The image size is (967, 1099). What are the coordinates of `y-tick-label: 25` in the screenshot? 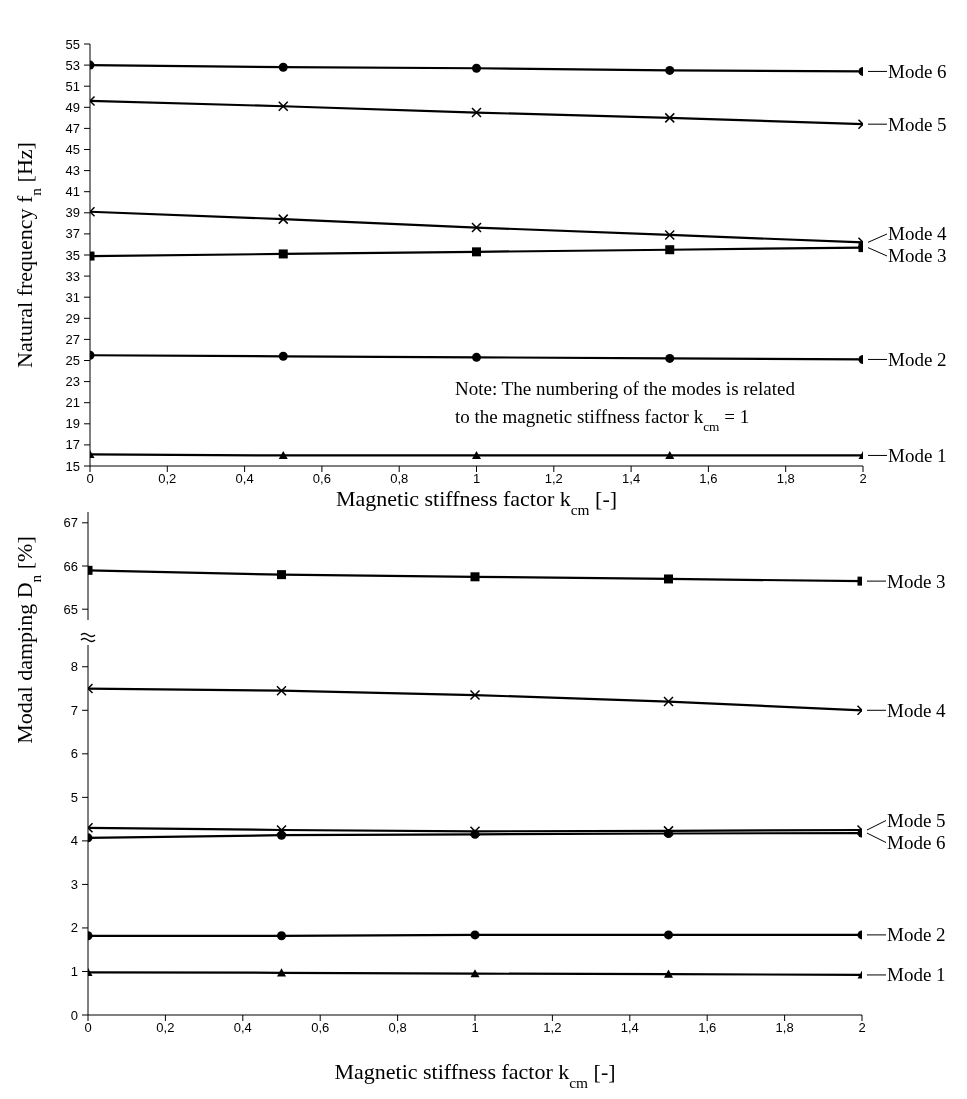 It's located at (72, 360).